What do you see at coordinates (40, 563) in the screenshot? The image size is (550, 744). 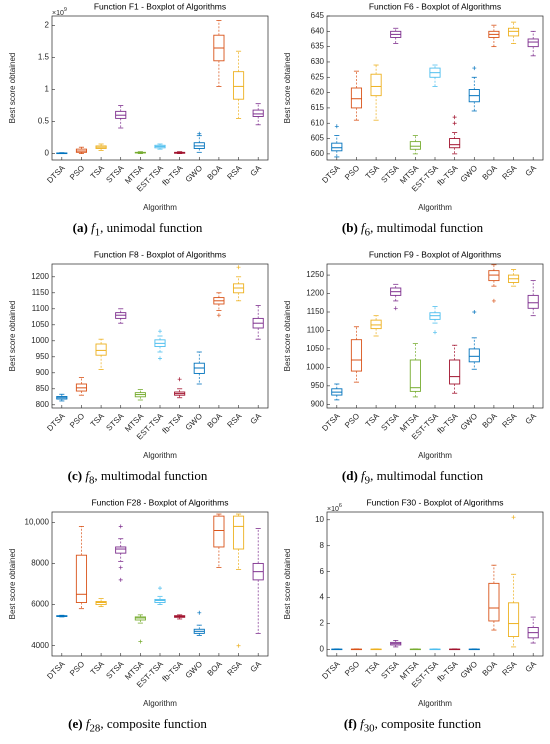 I see `y-tick-label: 8000` at bounding box center [40, 563].